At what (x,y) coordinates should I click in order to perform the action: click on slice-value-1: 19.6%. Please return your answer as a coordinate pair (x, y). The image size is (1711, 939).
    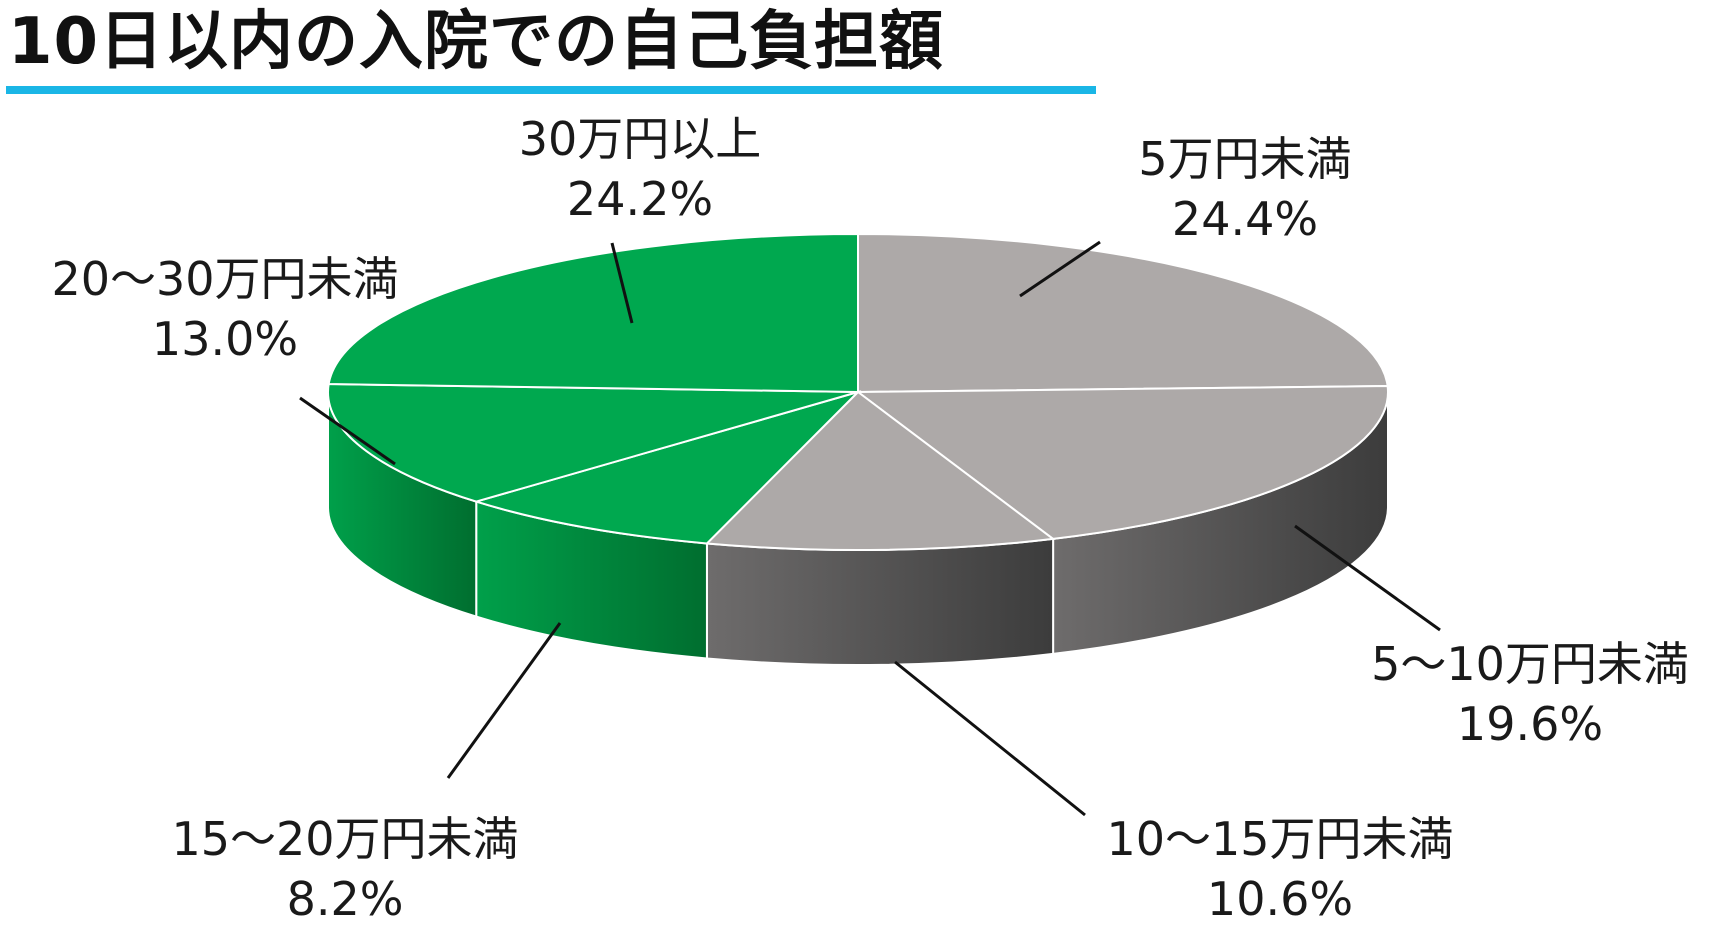
    Looking at the image, I should click on (1530, 724).